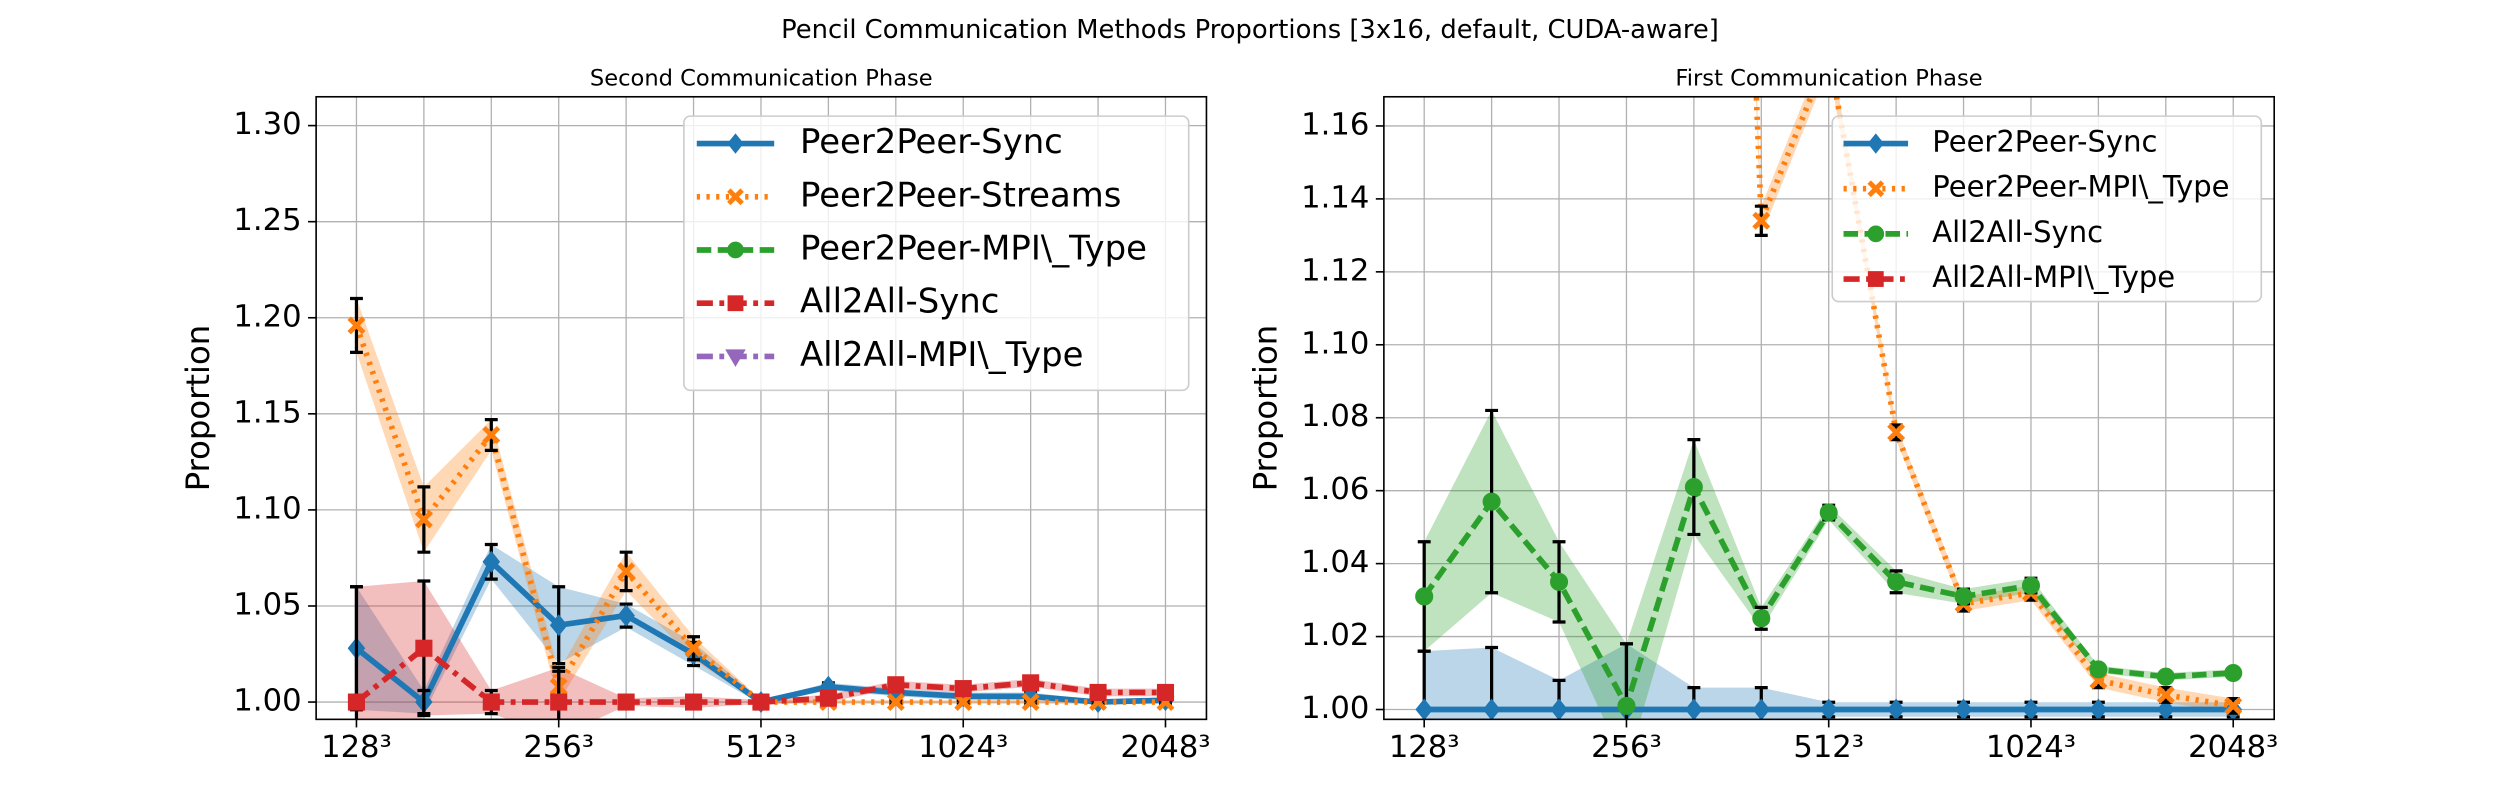 The width and height of the screenshot is (2500, 800). What do you see at coordinates (1335, 635) in the screenshot?
I see `y-tick-label: 1.02` at bounding box center [1335, 635].